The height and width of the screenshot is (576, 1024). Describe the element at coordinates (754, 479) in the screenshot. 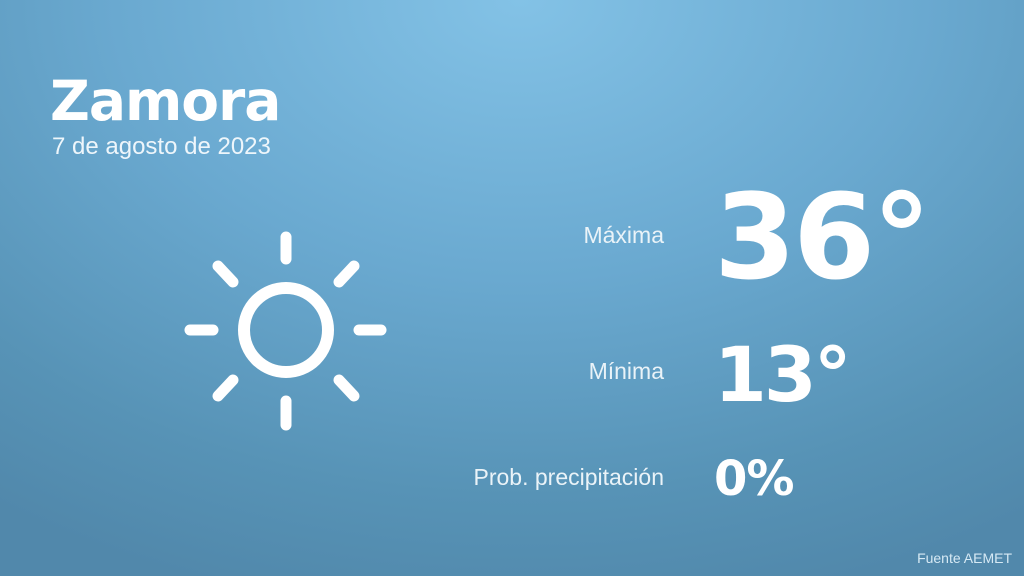

I see `precip-value: 0%` at that location.